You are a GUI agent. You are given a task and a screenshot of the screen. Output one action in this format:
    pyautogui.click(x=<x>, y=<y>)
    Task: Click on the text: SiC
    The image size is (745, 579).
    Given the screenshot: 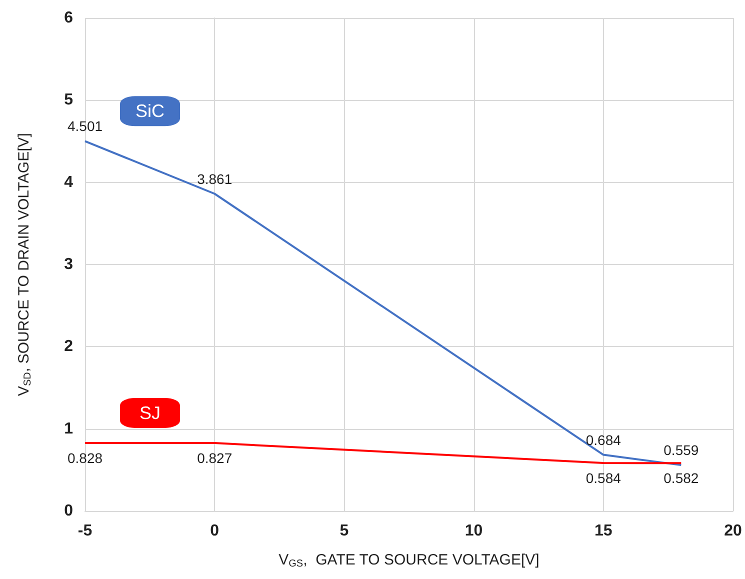 What is the action you would take?
    pyautogui.click(x=150, y=111)
    